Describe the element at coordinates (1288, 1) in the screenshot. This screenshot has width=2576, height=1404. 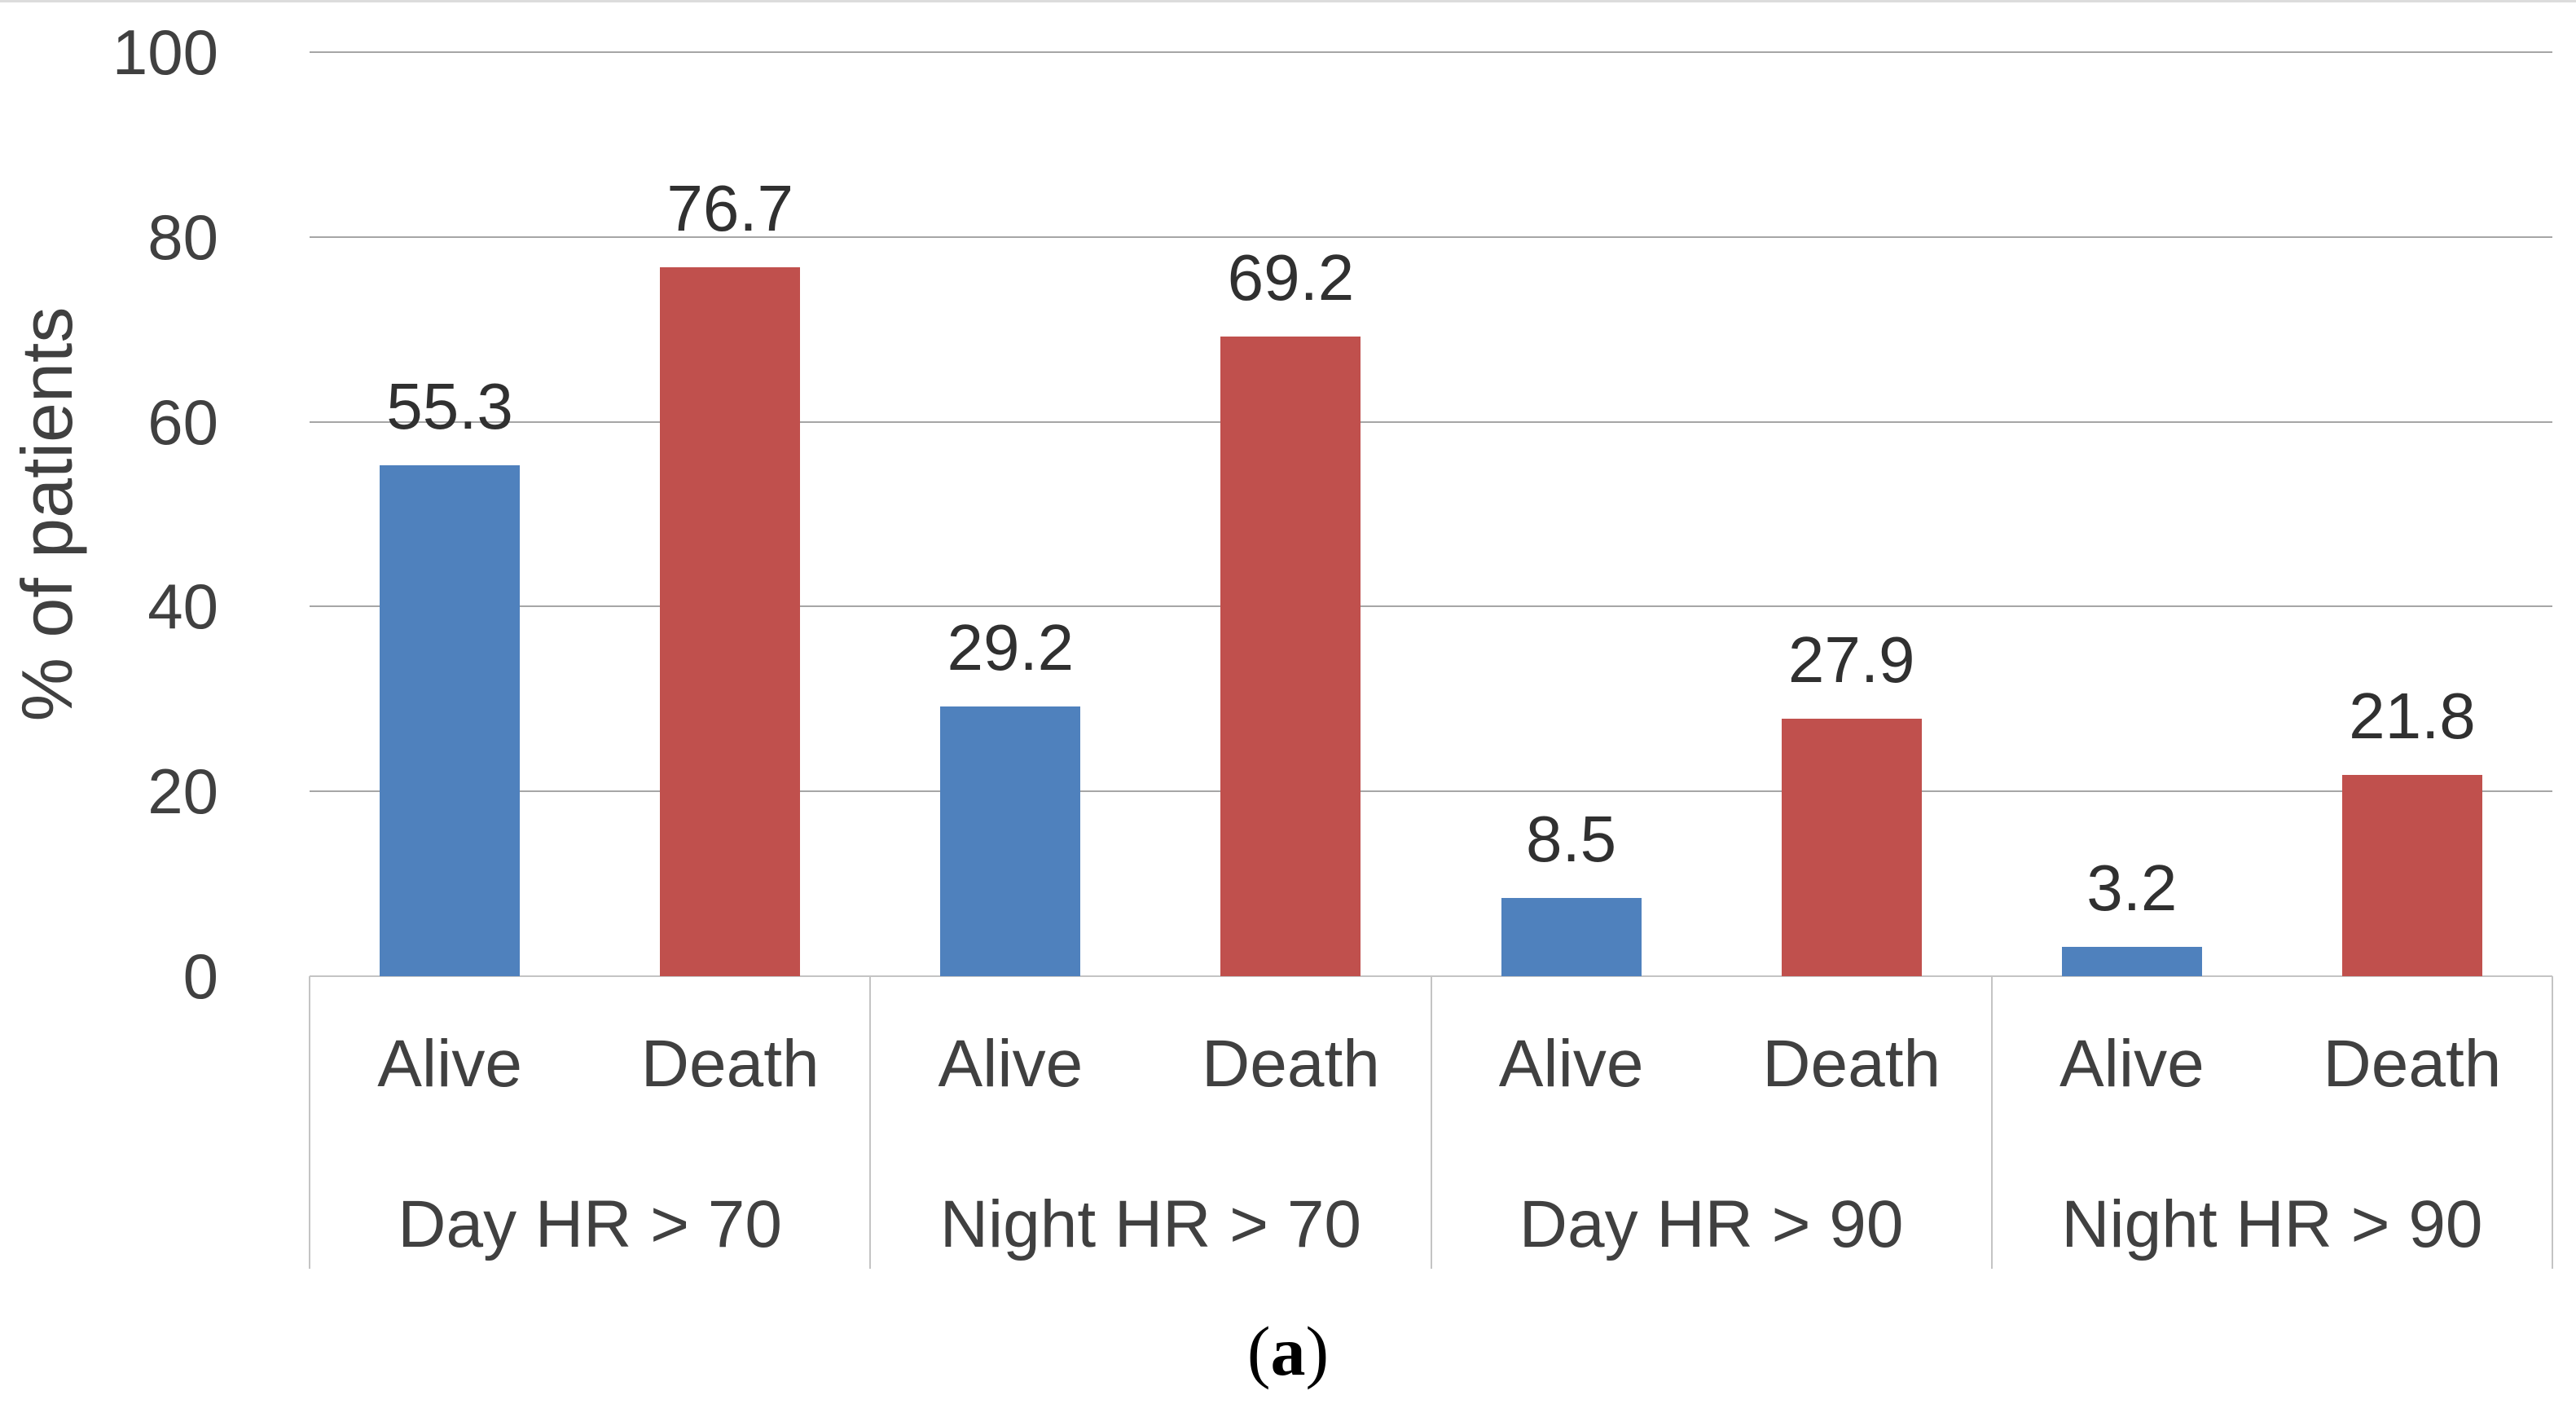
I see `figure-top-rule` at that location.